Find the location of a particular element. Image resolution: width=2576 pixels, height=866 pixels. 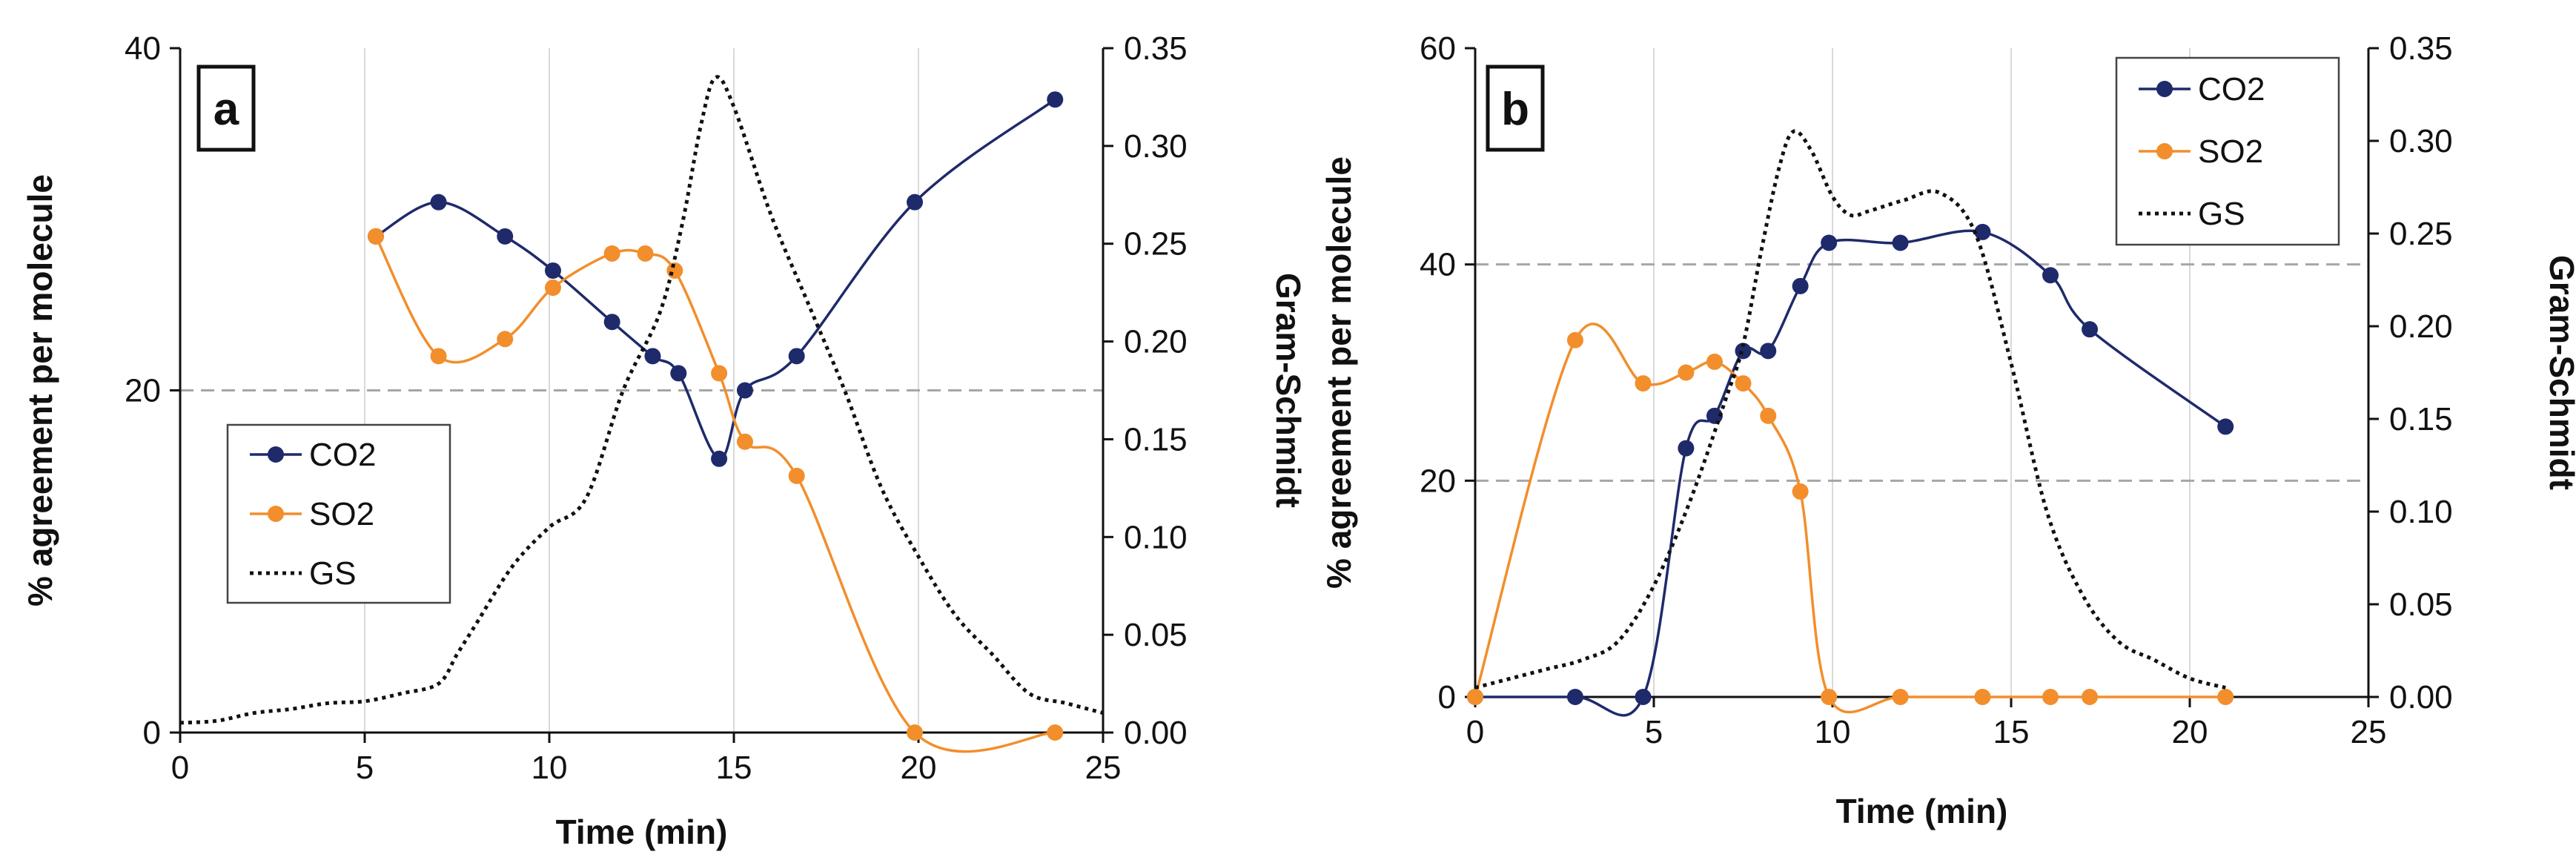

legend-label-co2: CO2 is located at coordinates (342, 455).